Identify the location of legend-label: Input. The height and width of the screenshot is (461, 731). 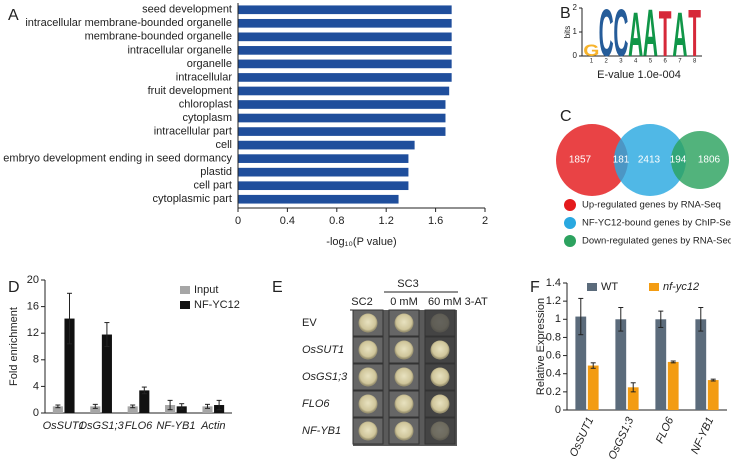
(206, 290).